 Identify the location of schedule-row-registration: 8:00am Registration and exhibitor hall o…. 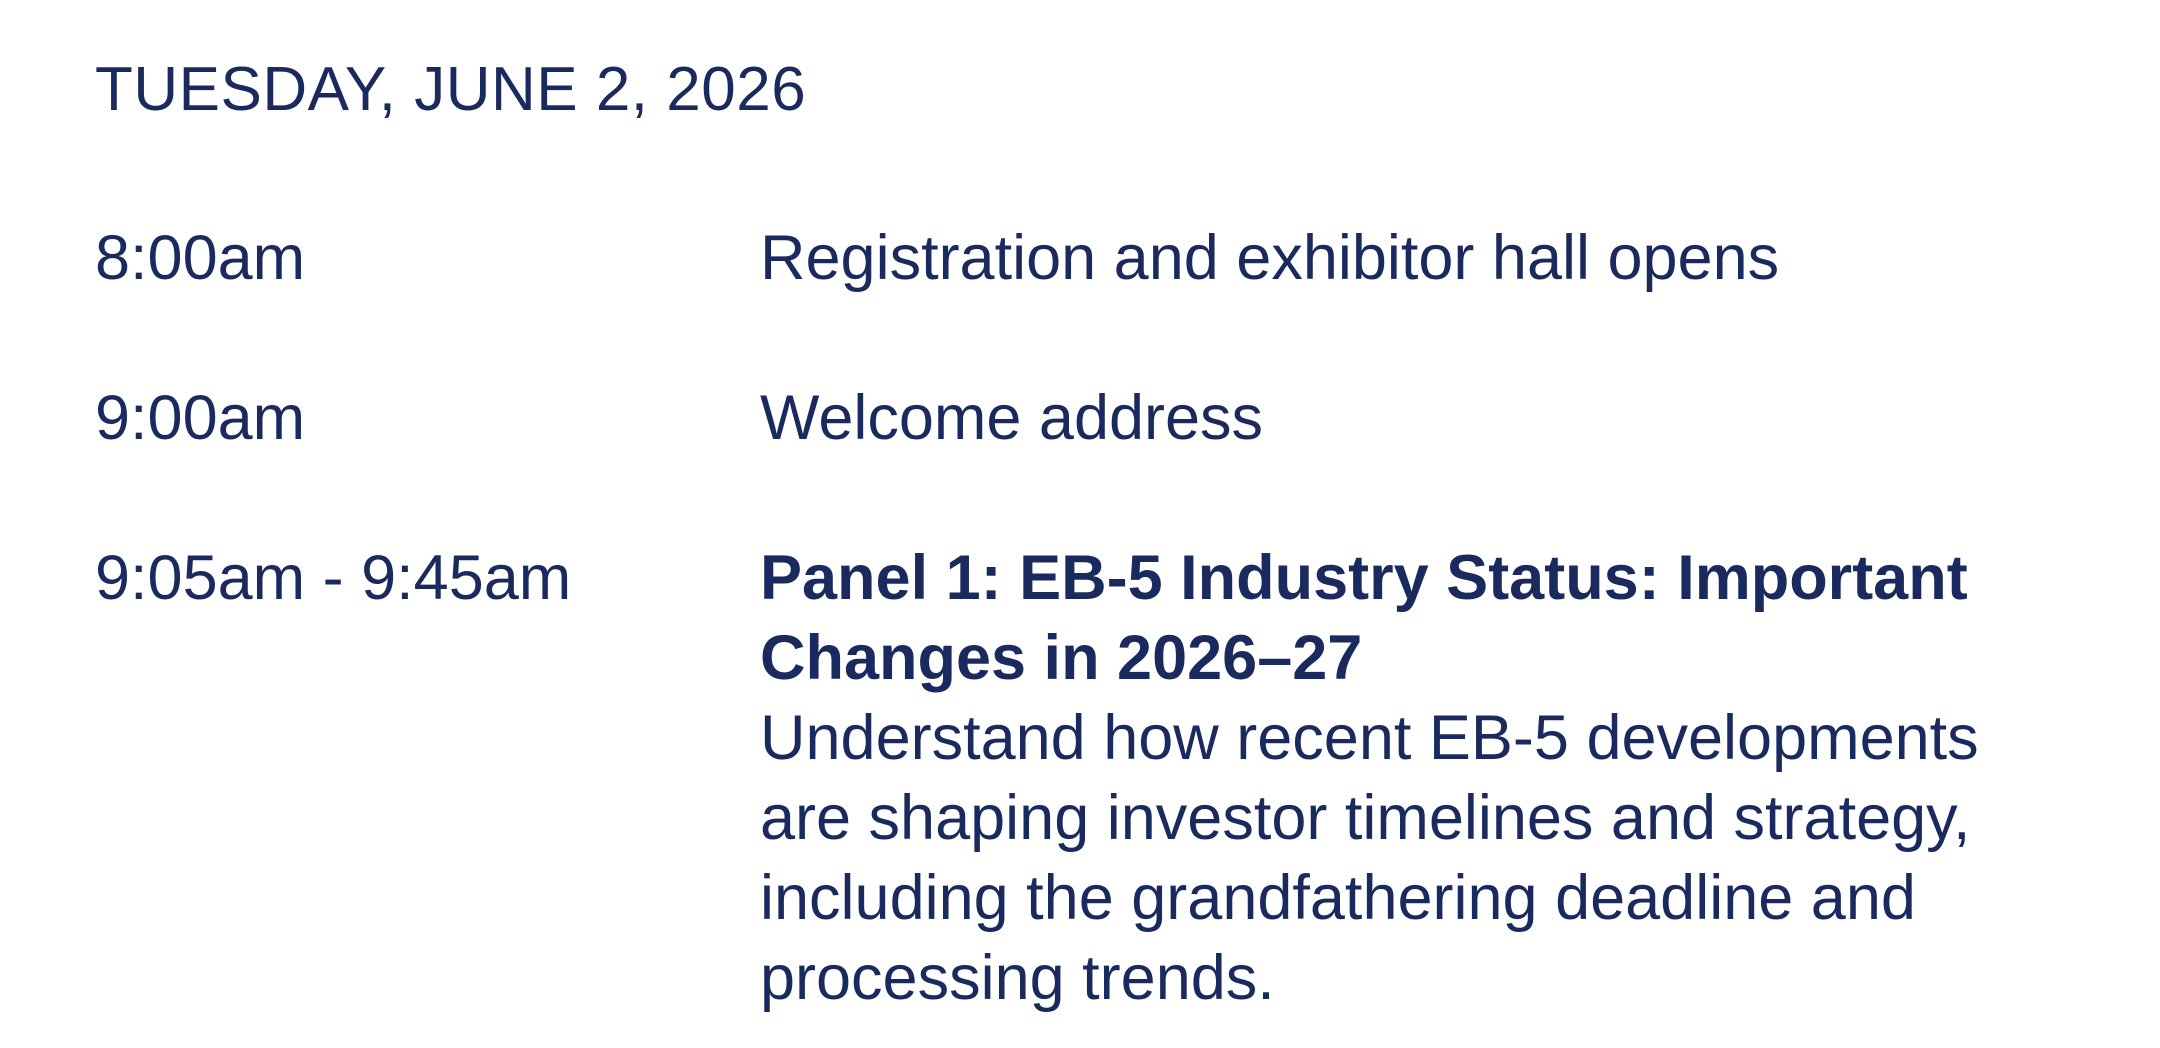
(1082, 258).